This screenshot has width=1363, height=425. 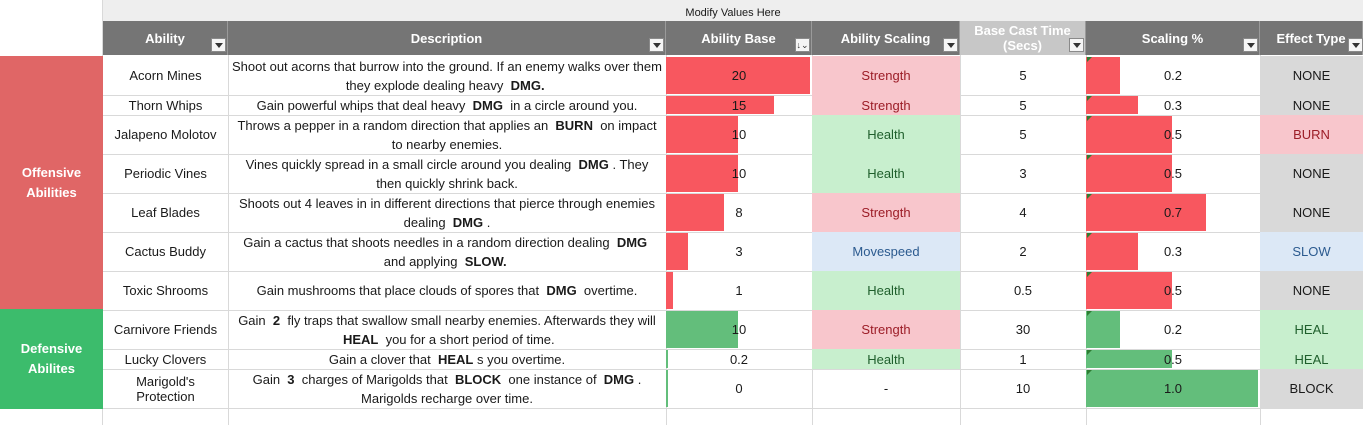 What do you see at coordinates (1173, 388) in the screenshot?
I see `cell-scaling-percent: 1.0` at bounding box center [1173, 388].